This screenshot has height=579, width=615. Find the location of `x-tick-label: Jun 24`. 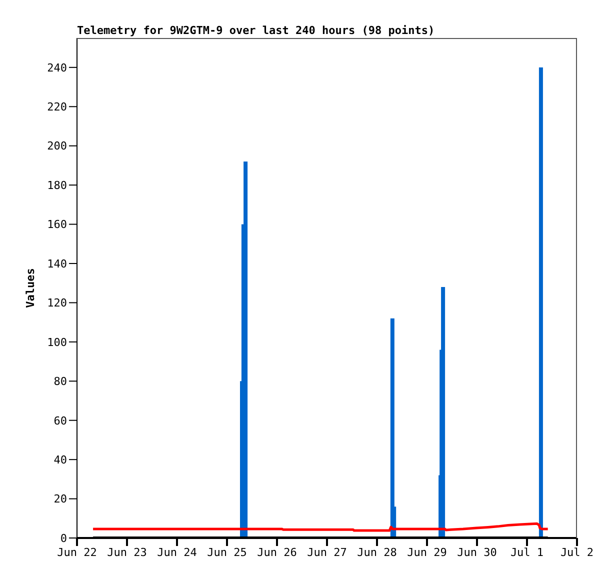

x-tick-label: Jun 24 is located at coordinates (177, 552).